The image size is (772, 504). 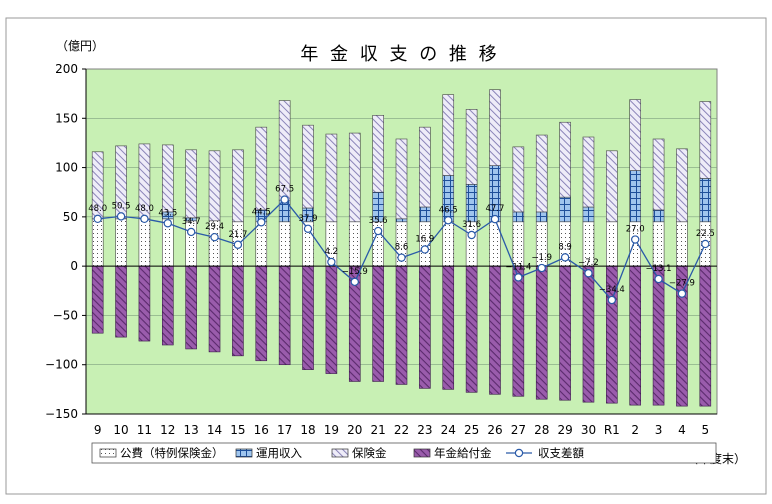 I want to click on balance-data-label: 46.5, so click(x=448, y=210).